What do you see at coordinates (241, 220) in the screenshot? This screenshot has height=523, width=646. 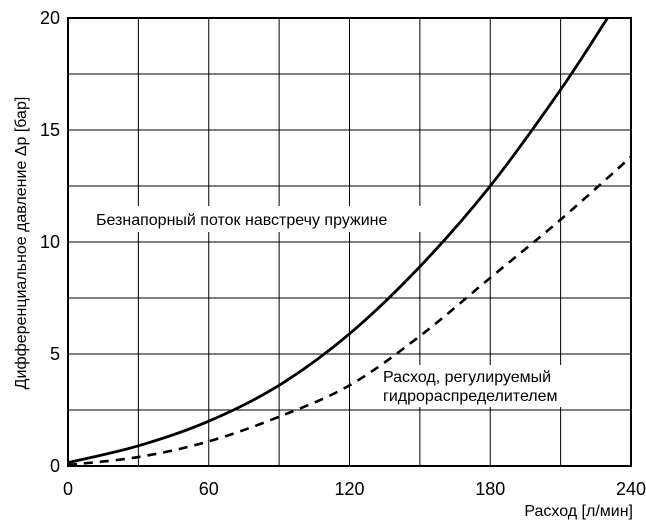 I see `annotation-solid-curve: Безнапорный поток навстречу пружине` at bounding box center [241, 220].